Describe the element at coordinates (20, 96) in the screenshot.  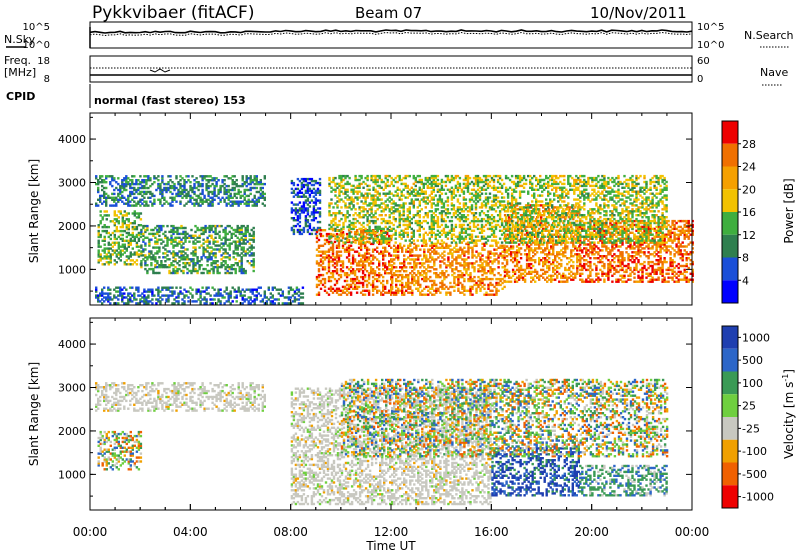
I see `cpid-label: CPID` at that location.